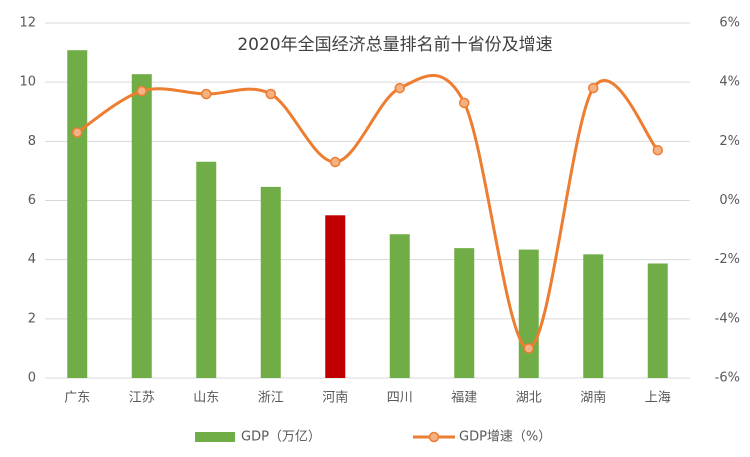  Describe the element at coordinates (335, 398) in the screenshot. I see `x-tick-label: 河南` at that location.